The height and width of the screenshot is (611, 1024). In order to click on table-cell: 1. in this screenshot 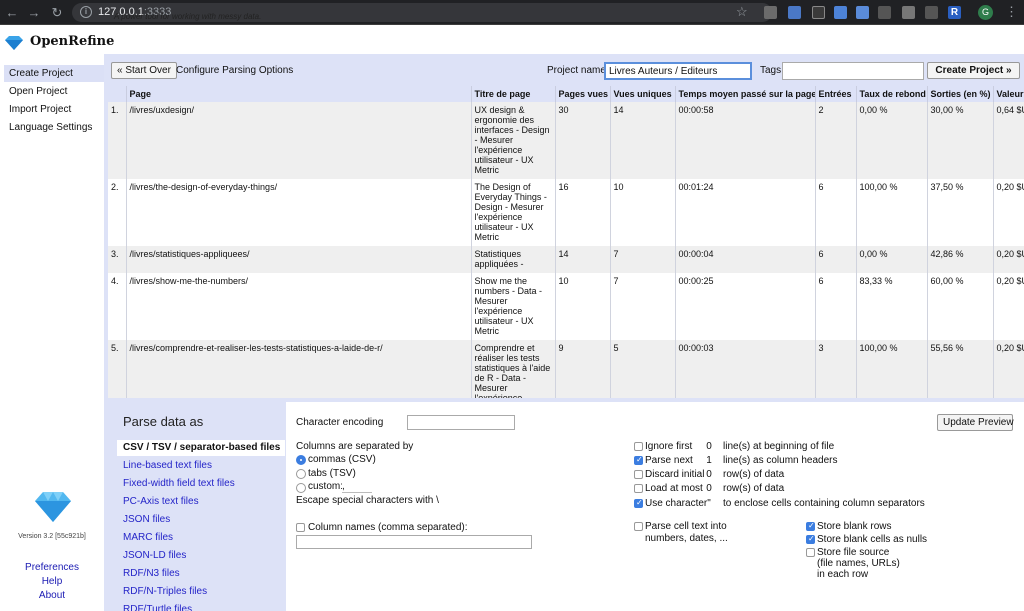, I will do `click(117, 140)`.